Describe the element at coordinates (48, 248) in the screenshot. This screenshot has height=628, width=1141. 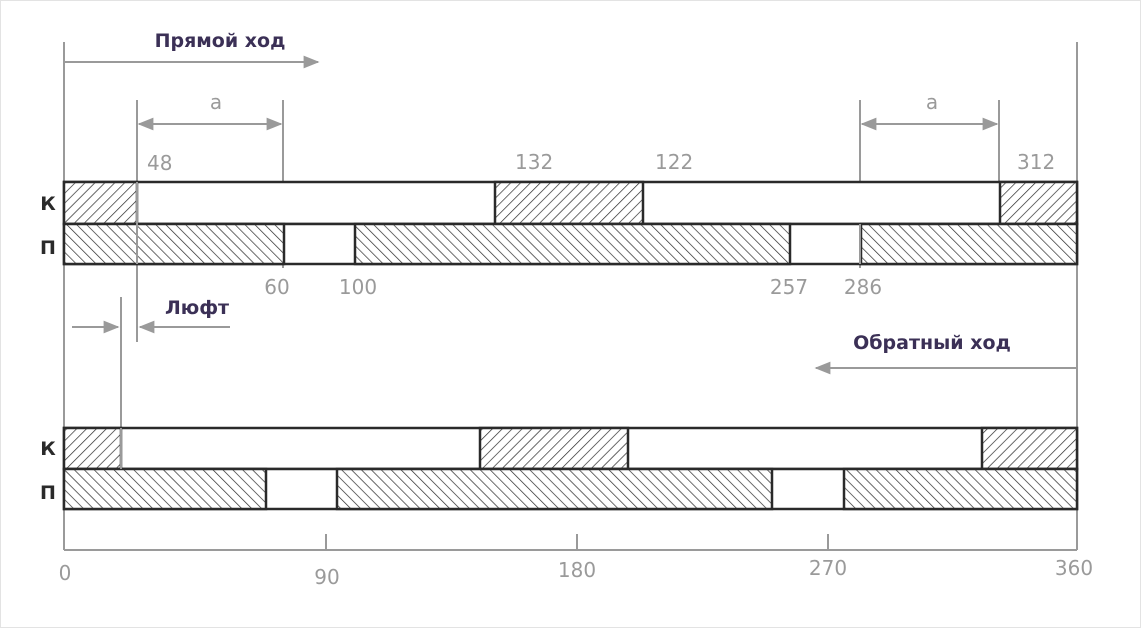
I see `row-label-p-forward: П` at that location.